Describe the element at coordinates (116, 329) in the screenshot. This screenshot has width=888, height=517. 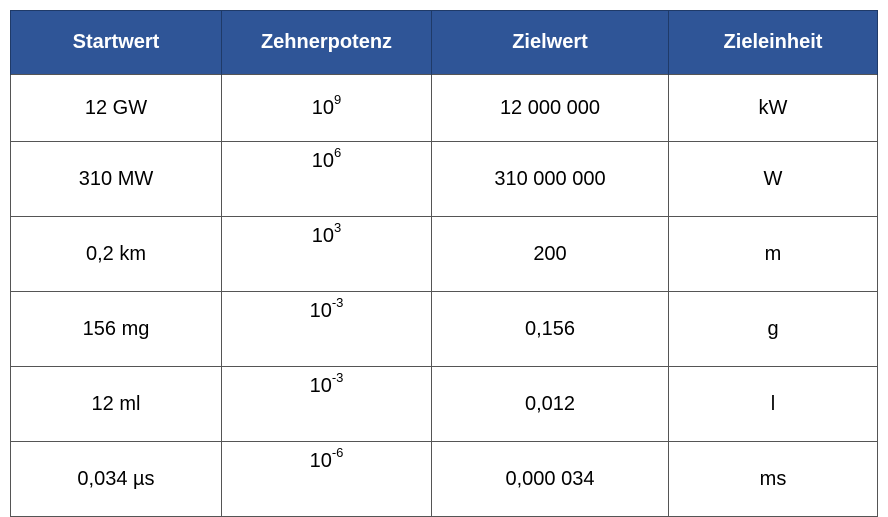
I see `cell-startwert: 156 mg` at that location.